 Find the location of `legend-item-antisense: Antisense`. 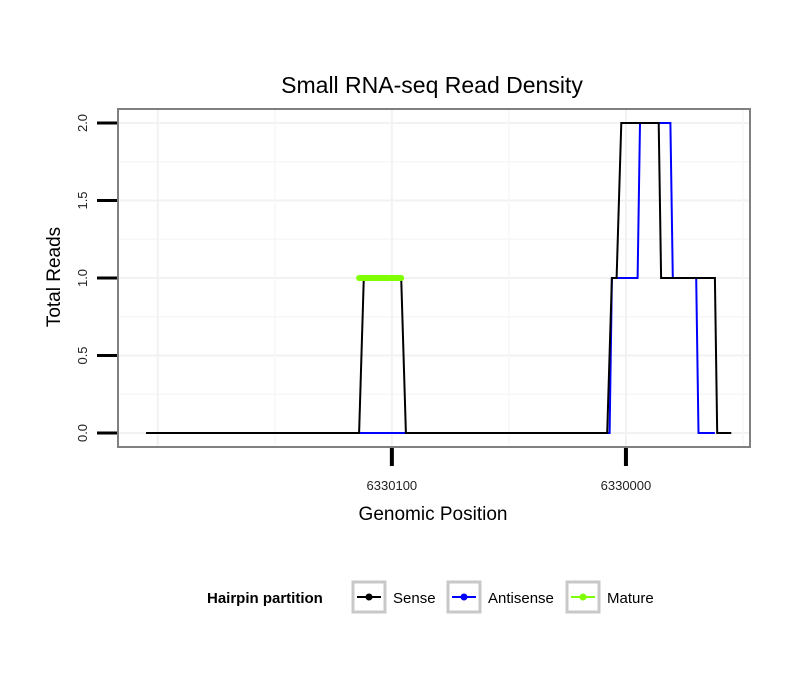

legend-item-antisense: Antisense is located at coordinates (500, 597).